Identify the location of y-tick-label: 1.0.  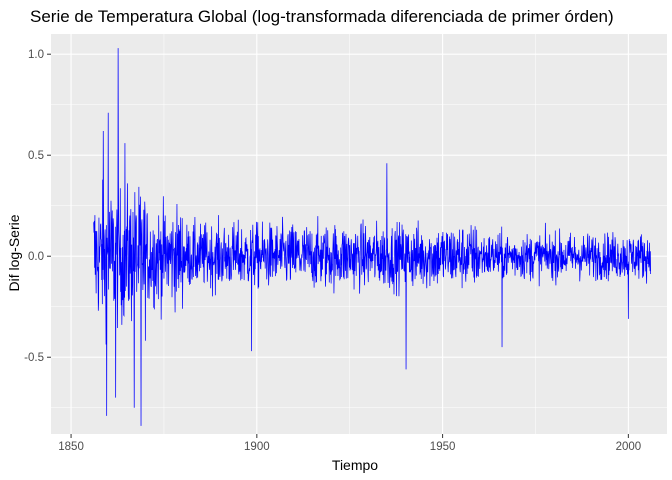
(36, 55).